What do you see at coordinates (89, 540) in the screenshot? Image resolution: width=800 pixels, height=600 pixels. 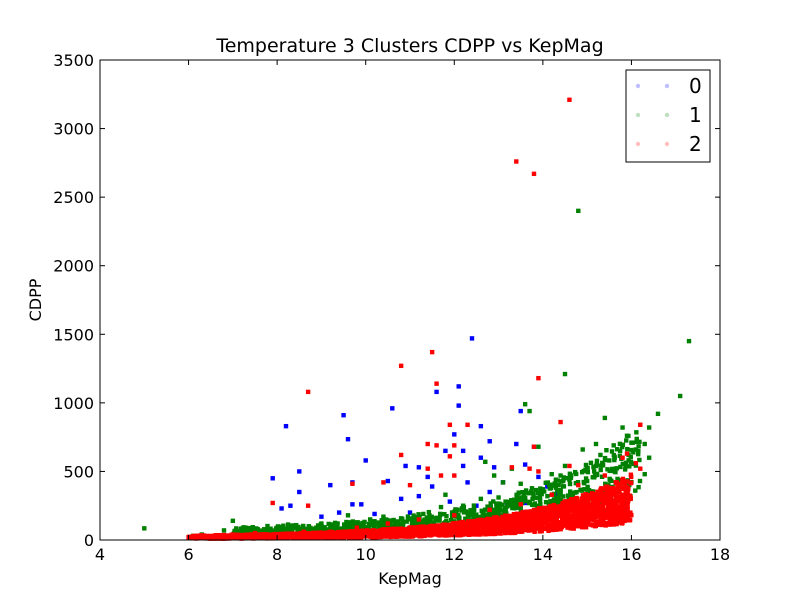 I see `y-tick-label: 0` at bounding box center [89, 540].